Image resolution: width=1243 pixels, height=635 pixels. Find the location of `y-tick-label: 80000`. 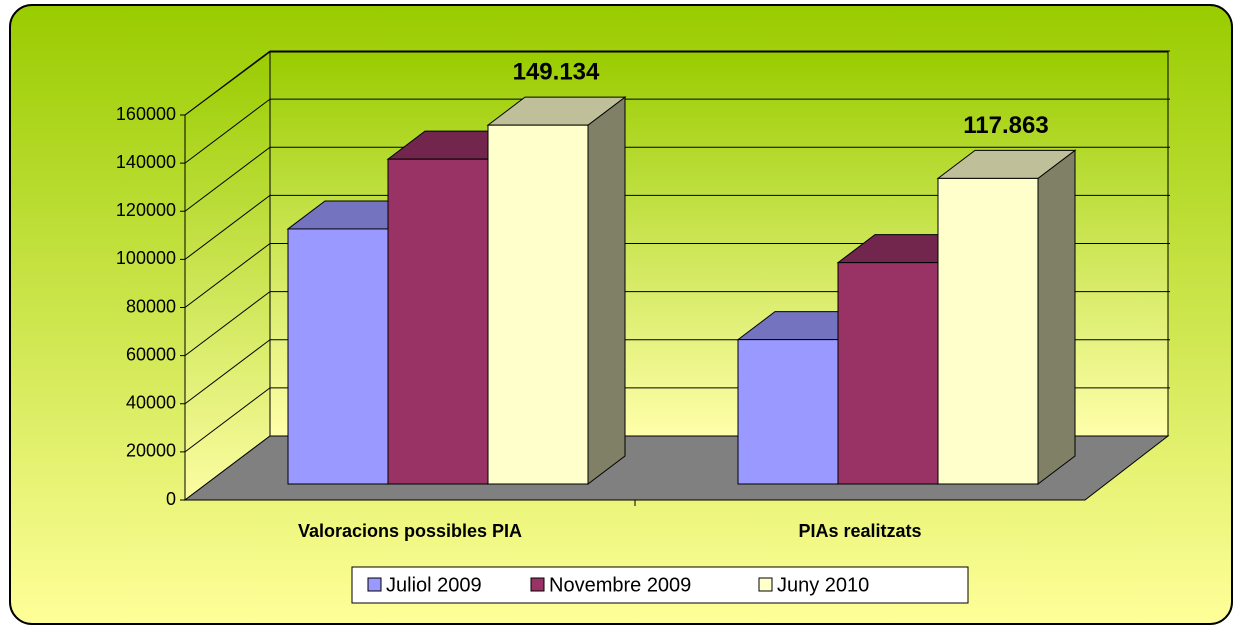

y-tick-label: 80000 is located at coordinates (151, 306).